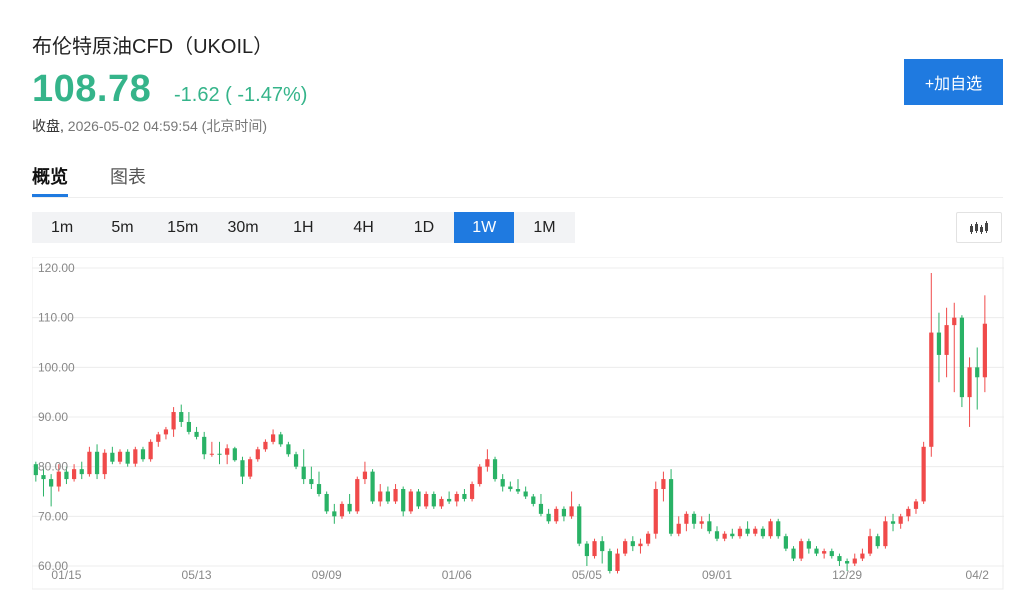  What do you see at coordinates (327, 575) in the screenshot?
I see `x-tick-label: 09/09` at bounding box center [327, 575].